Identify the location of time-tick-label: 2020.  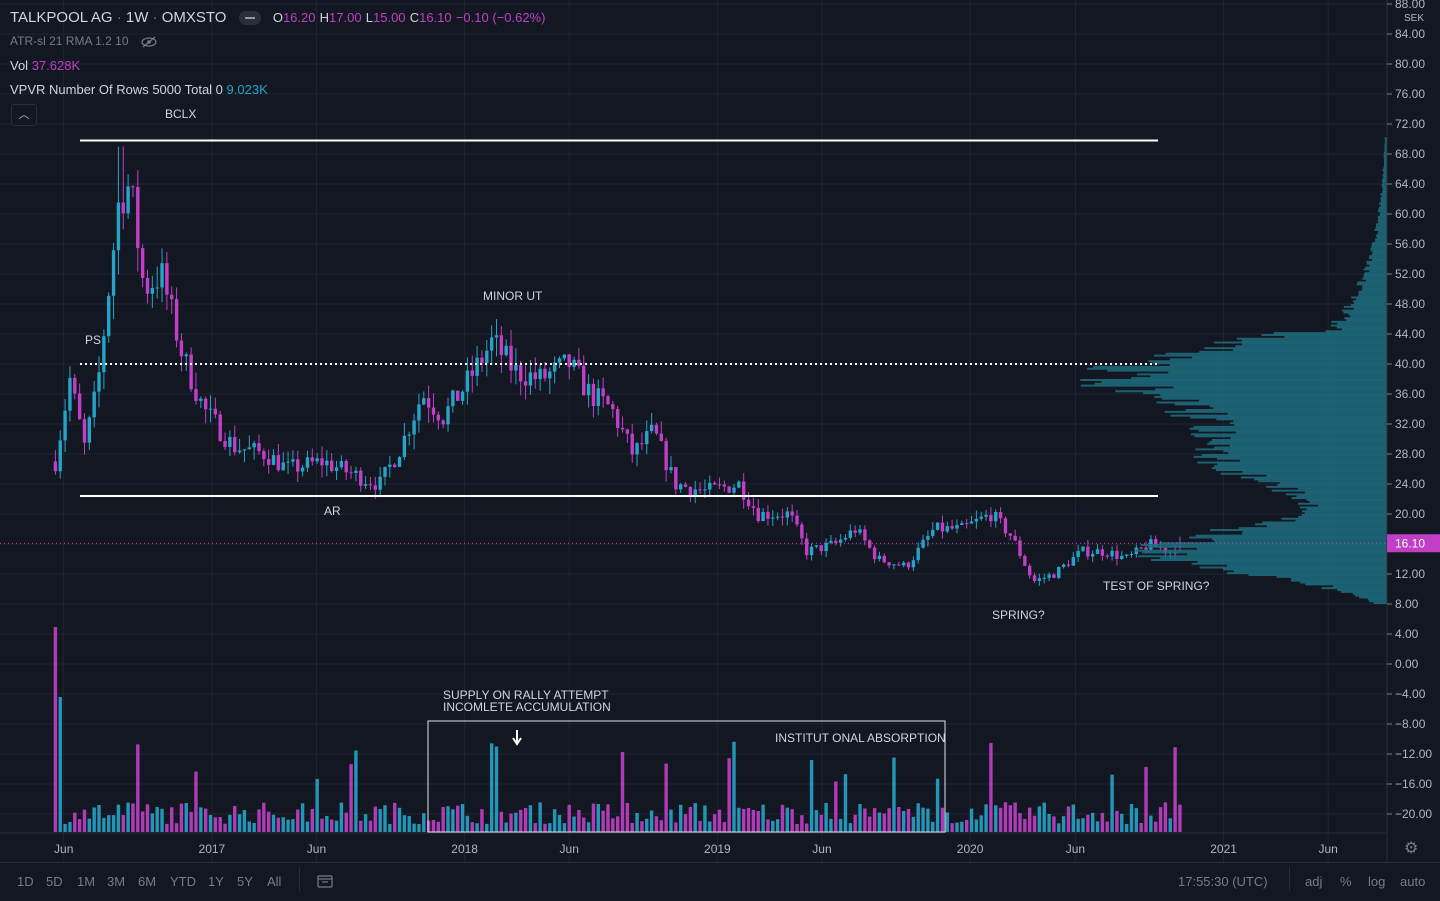
(970, 849).